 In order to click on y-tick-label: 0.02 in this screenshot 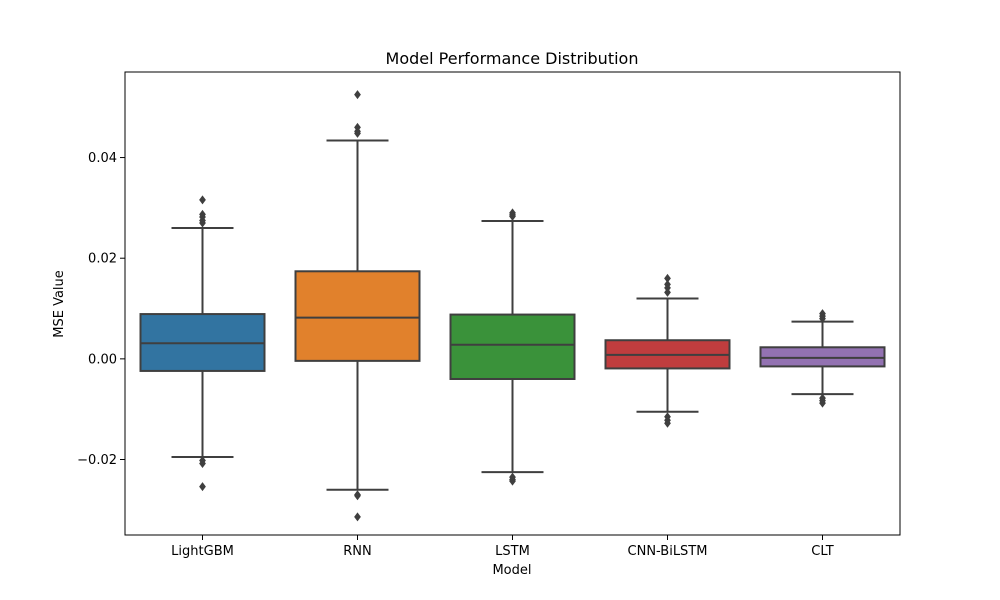, I will do `click(102, 259)`.